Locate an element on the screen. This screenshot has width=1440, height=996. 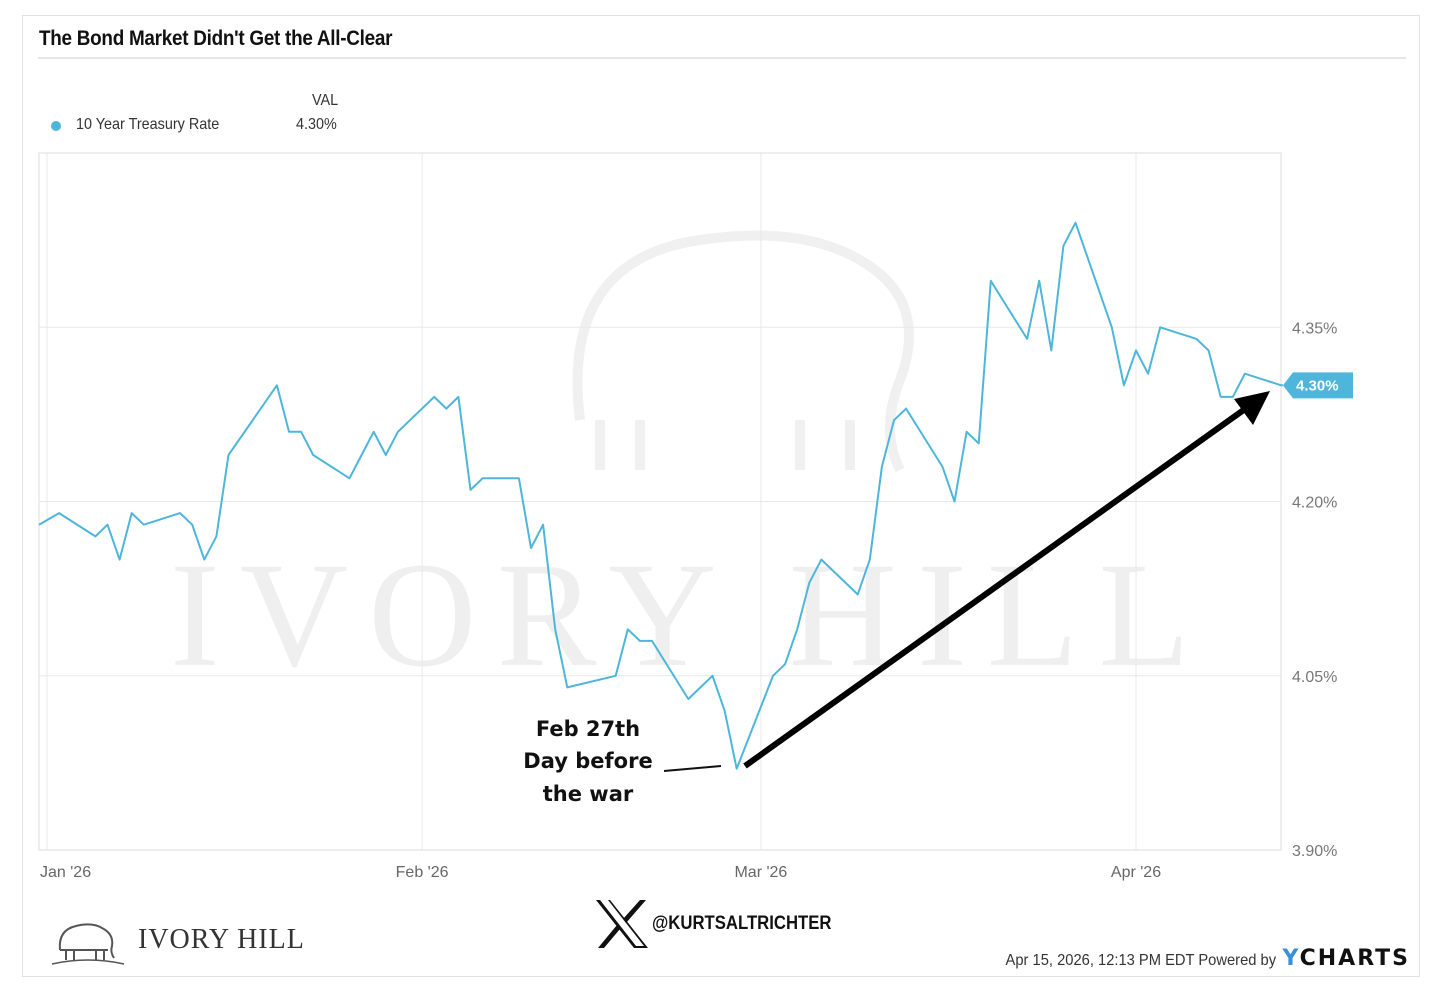
data-points is located at coordinates (1282, 385).